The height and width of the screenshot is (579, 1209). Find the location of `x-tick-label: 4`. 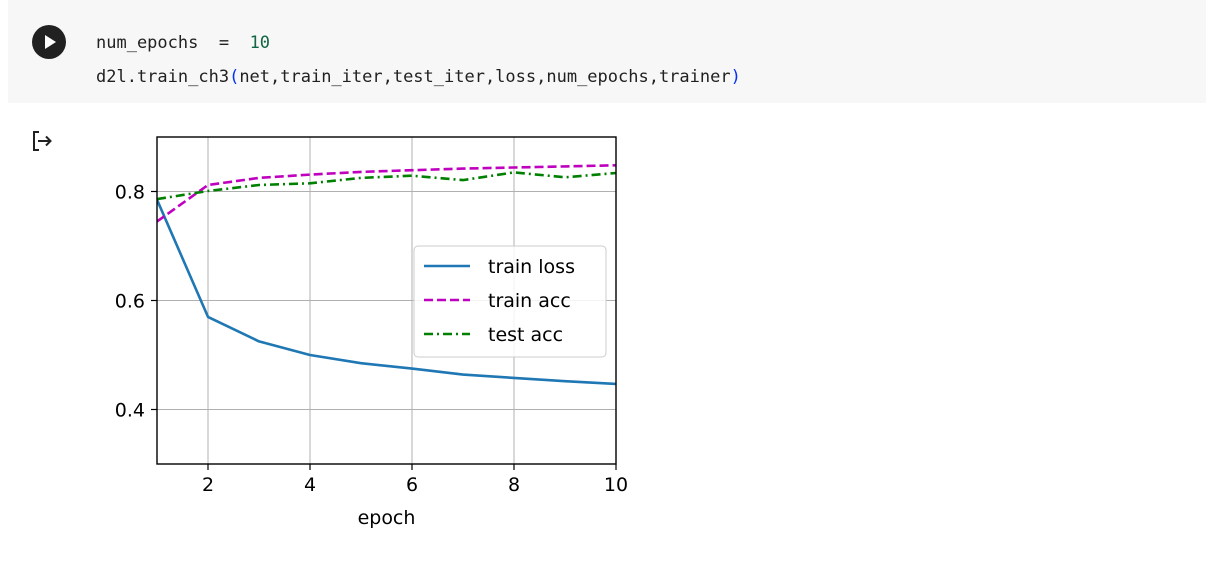

x-tick-label: 4 is located at coordinates (310, 485).